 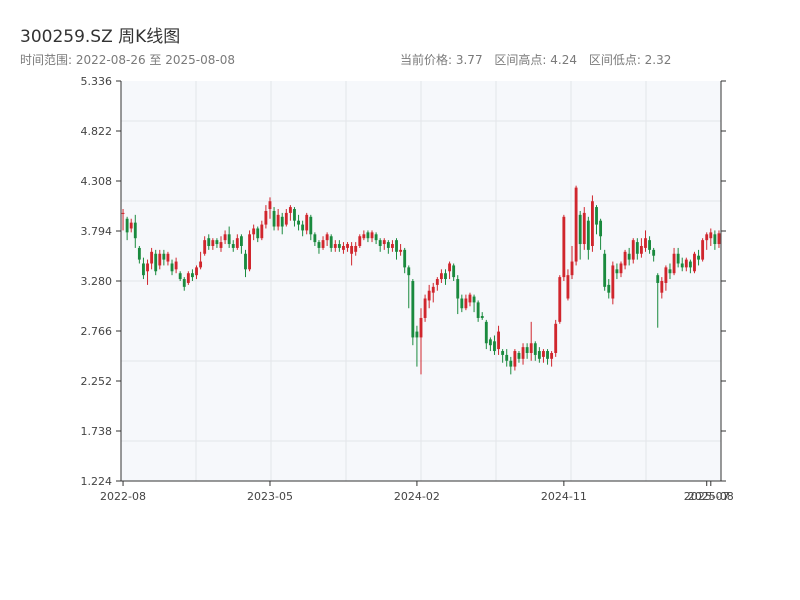 What do you see at coordinates (100, 37) in the screenshot?
I see `chart-title: 300259.SZ 周K线图` at bounding box center [100, 37].